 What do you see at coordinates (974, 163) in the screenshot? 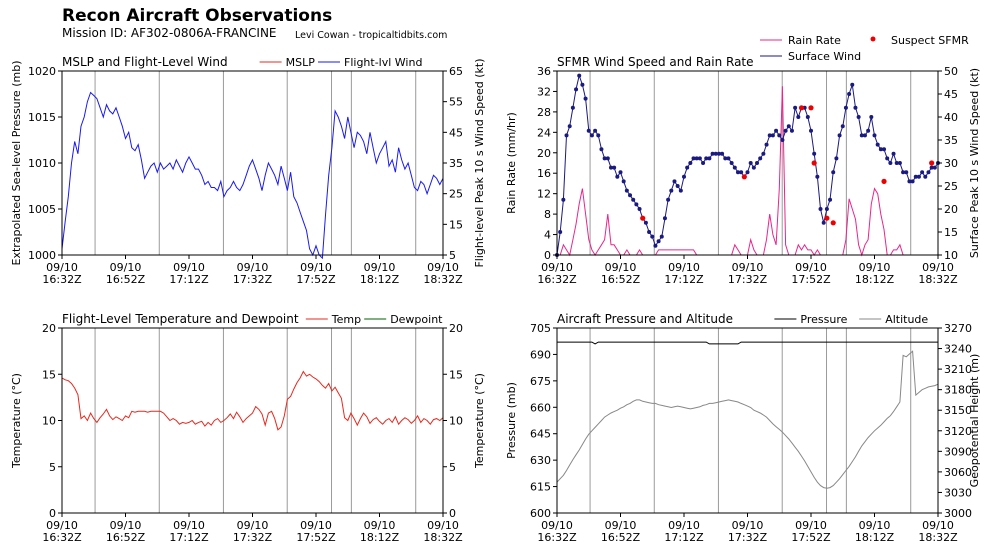
I see `y2-axis-label: Surface Peak 10 s Wind Speed (kt)` at bounding box center [974, 163].